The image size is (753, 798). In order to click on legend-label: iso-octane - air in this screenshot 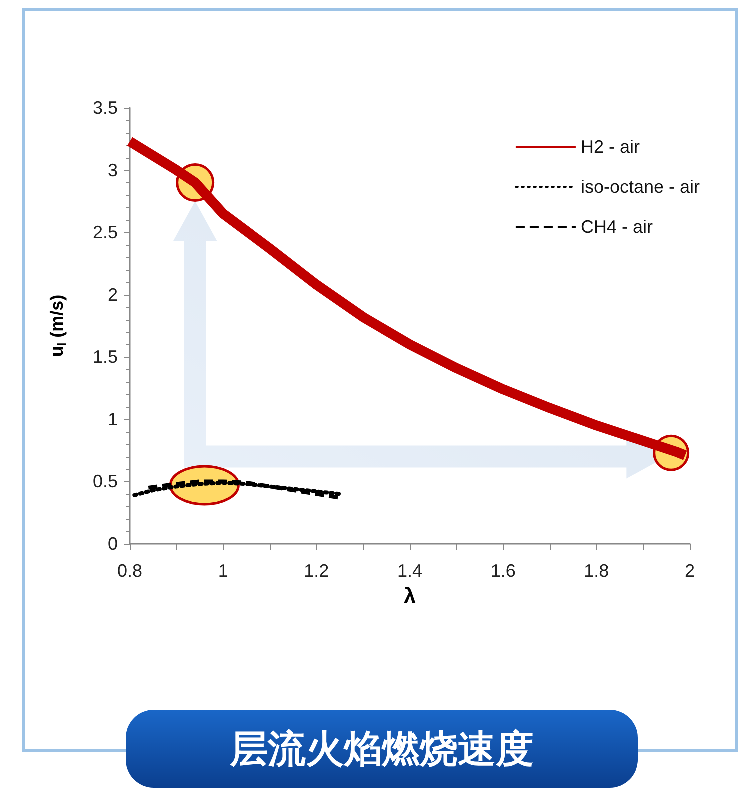, I will do `click(640, 187)`.